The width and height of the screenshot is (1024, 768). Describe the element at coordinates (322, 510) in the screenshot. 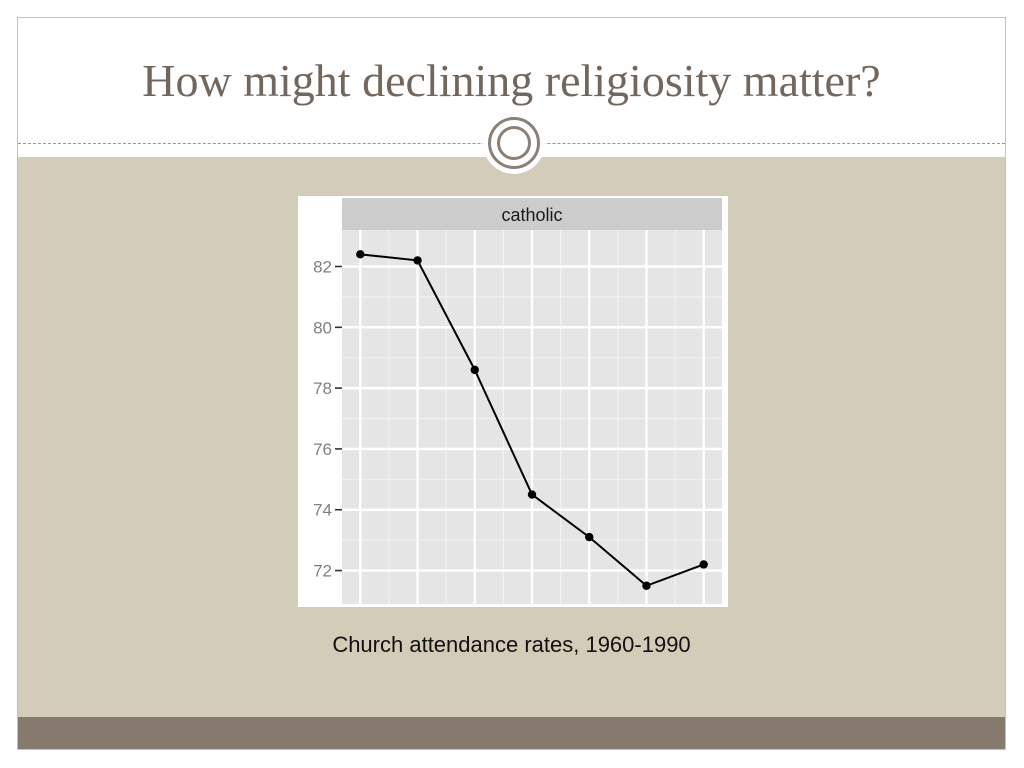

I see `y-tick-label: 74` at that location.